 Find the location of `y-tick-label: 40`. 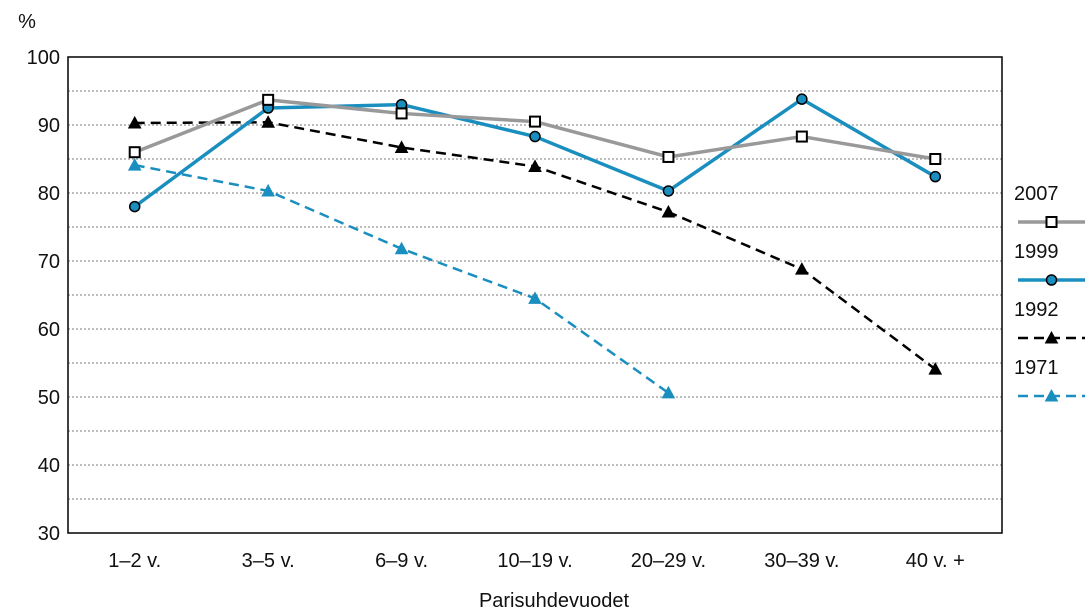

y-tick-label: 40 is located at coordinates (49, 466).